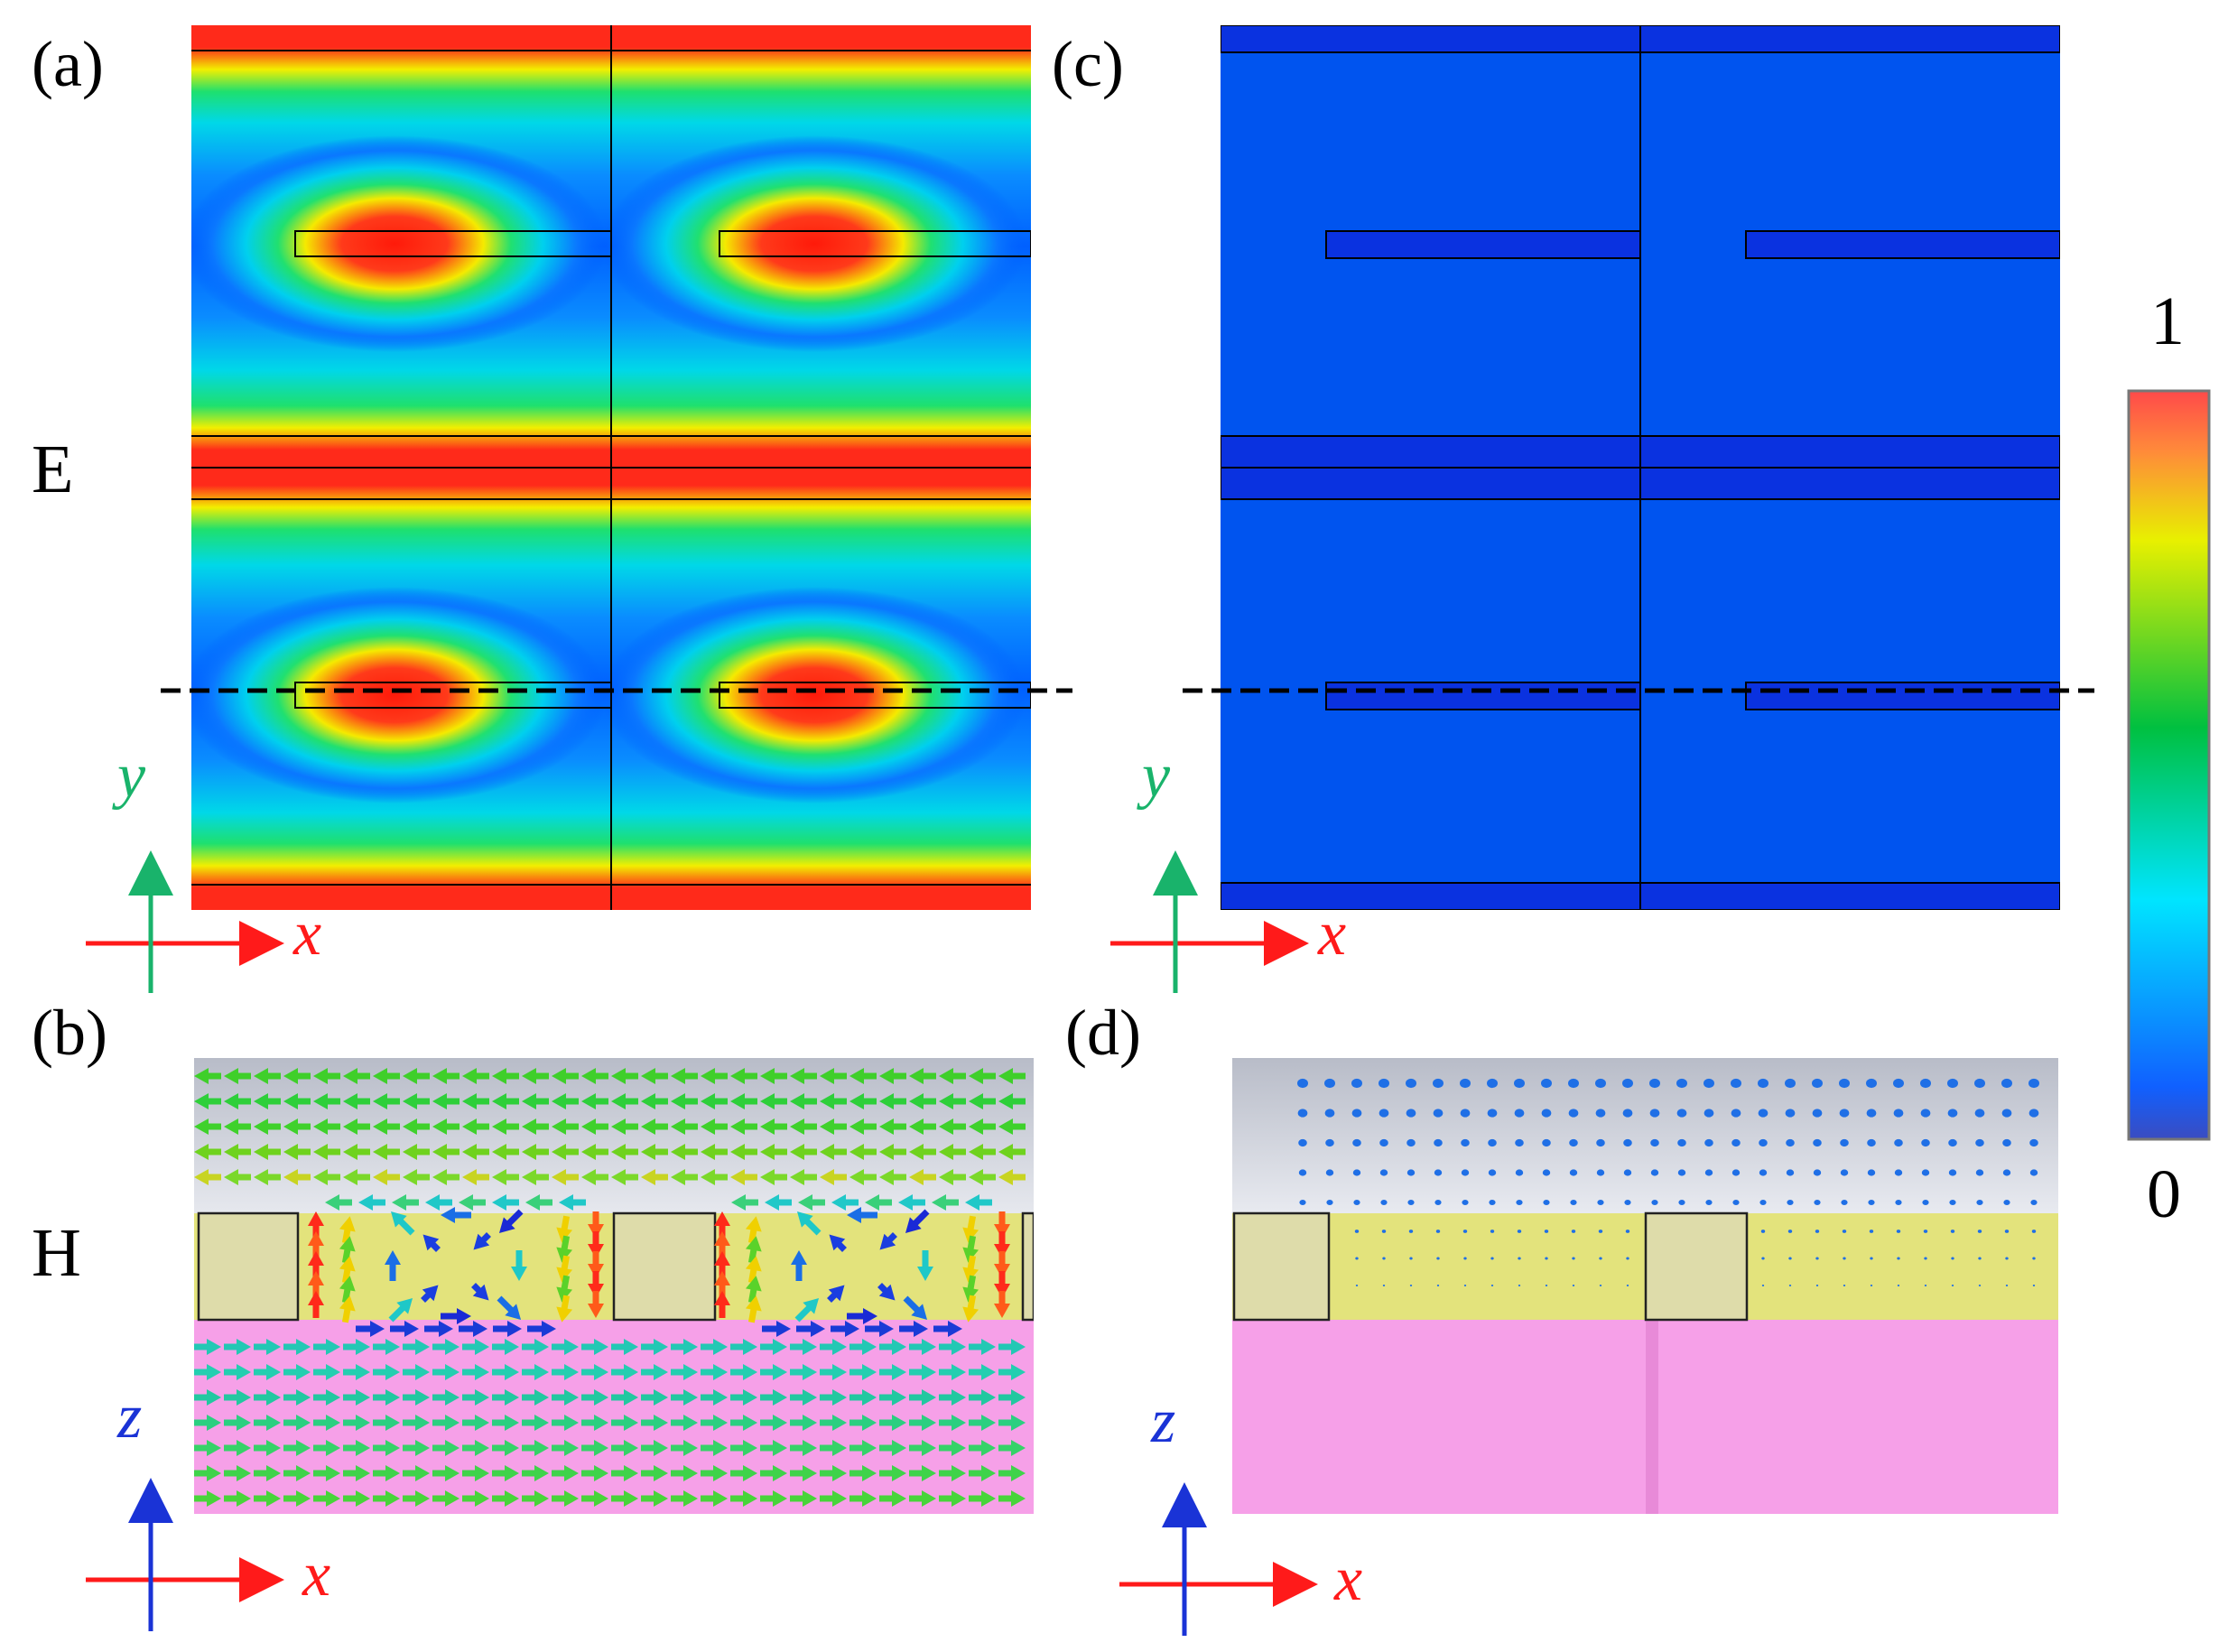 This screenshot has width=2228, height=1652. Describe the element at coordinates (1209, 921) in the screenshot. I see `axis-indicator-c` at that location.